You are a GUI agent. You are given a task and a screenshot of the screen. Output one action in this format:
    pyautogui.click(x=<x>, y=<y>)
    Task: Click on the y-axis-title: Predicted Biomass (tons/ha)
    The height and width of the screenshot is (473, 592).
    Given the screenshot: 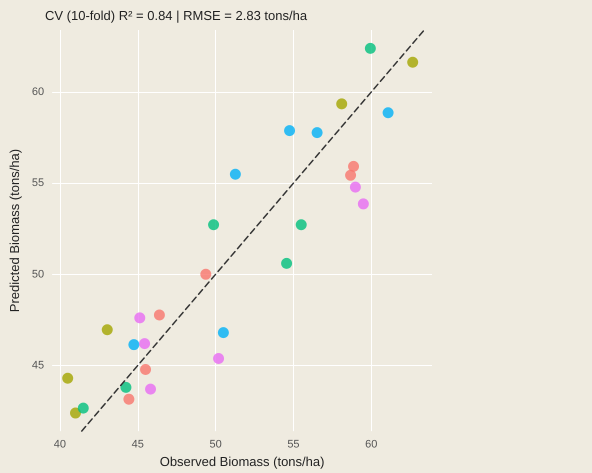 What is the action you would take?
    pyautogui.click(x=14, y=230)
    